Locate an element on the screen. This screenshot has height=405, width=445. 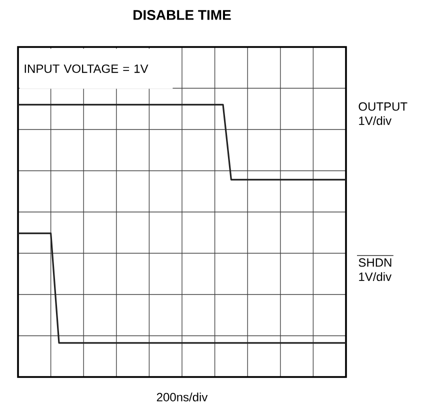
text: SHDN is located at coordinates (375, 262).